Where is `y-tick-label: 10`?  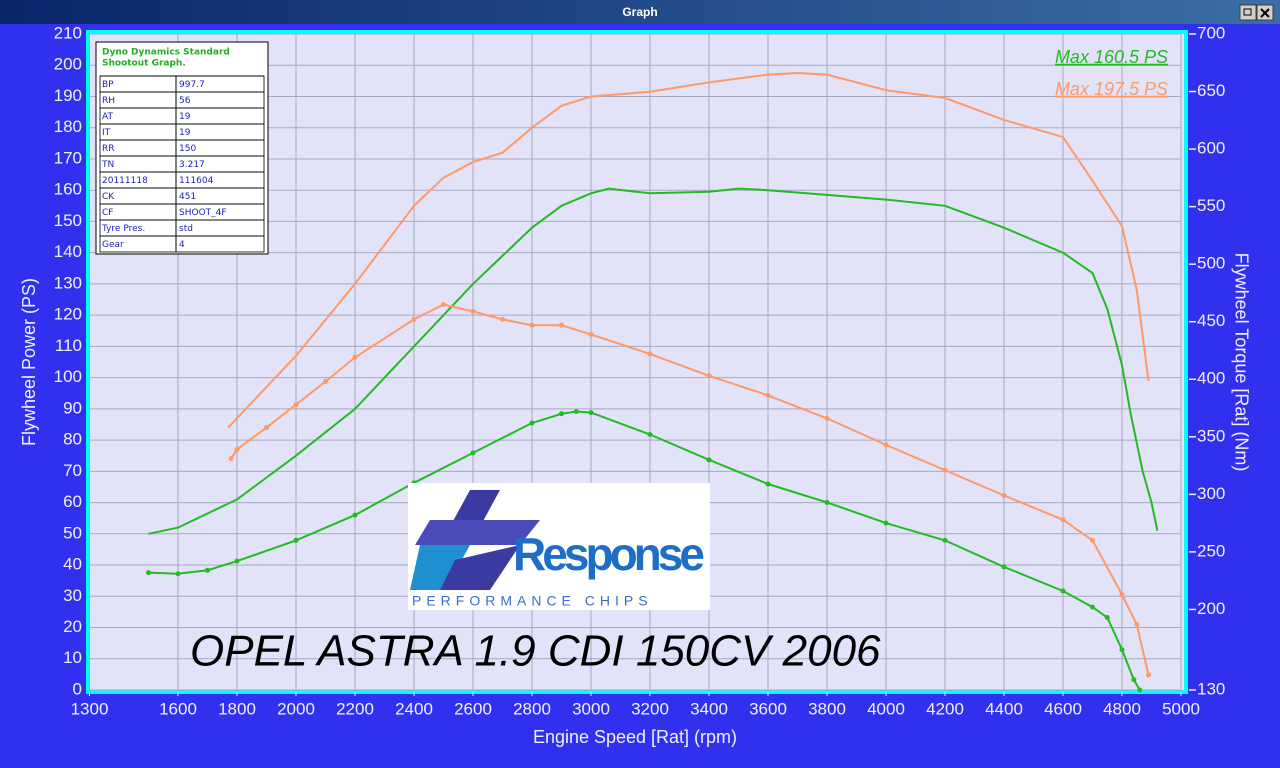
y-tick-label: 10 is located at coordinates (72, 657).